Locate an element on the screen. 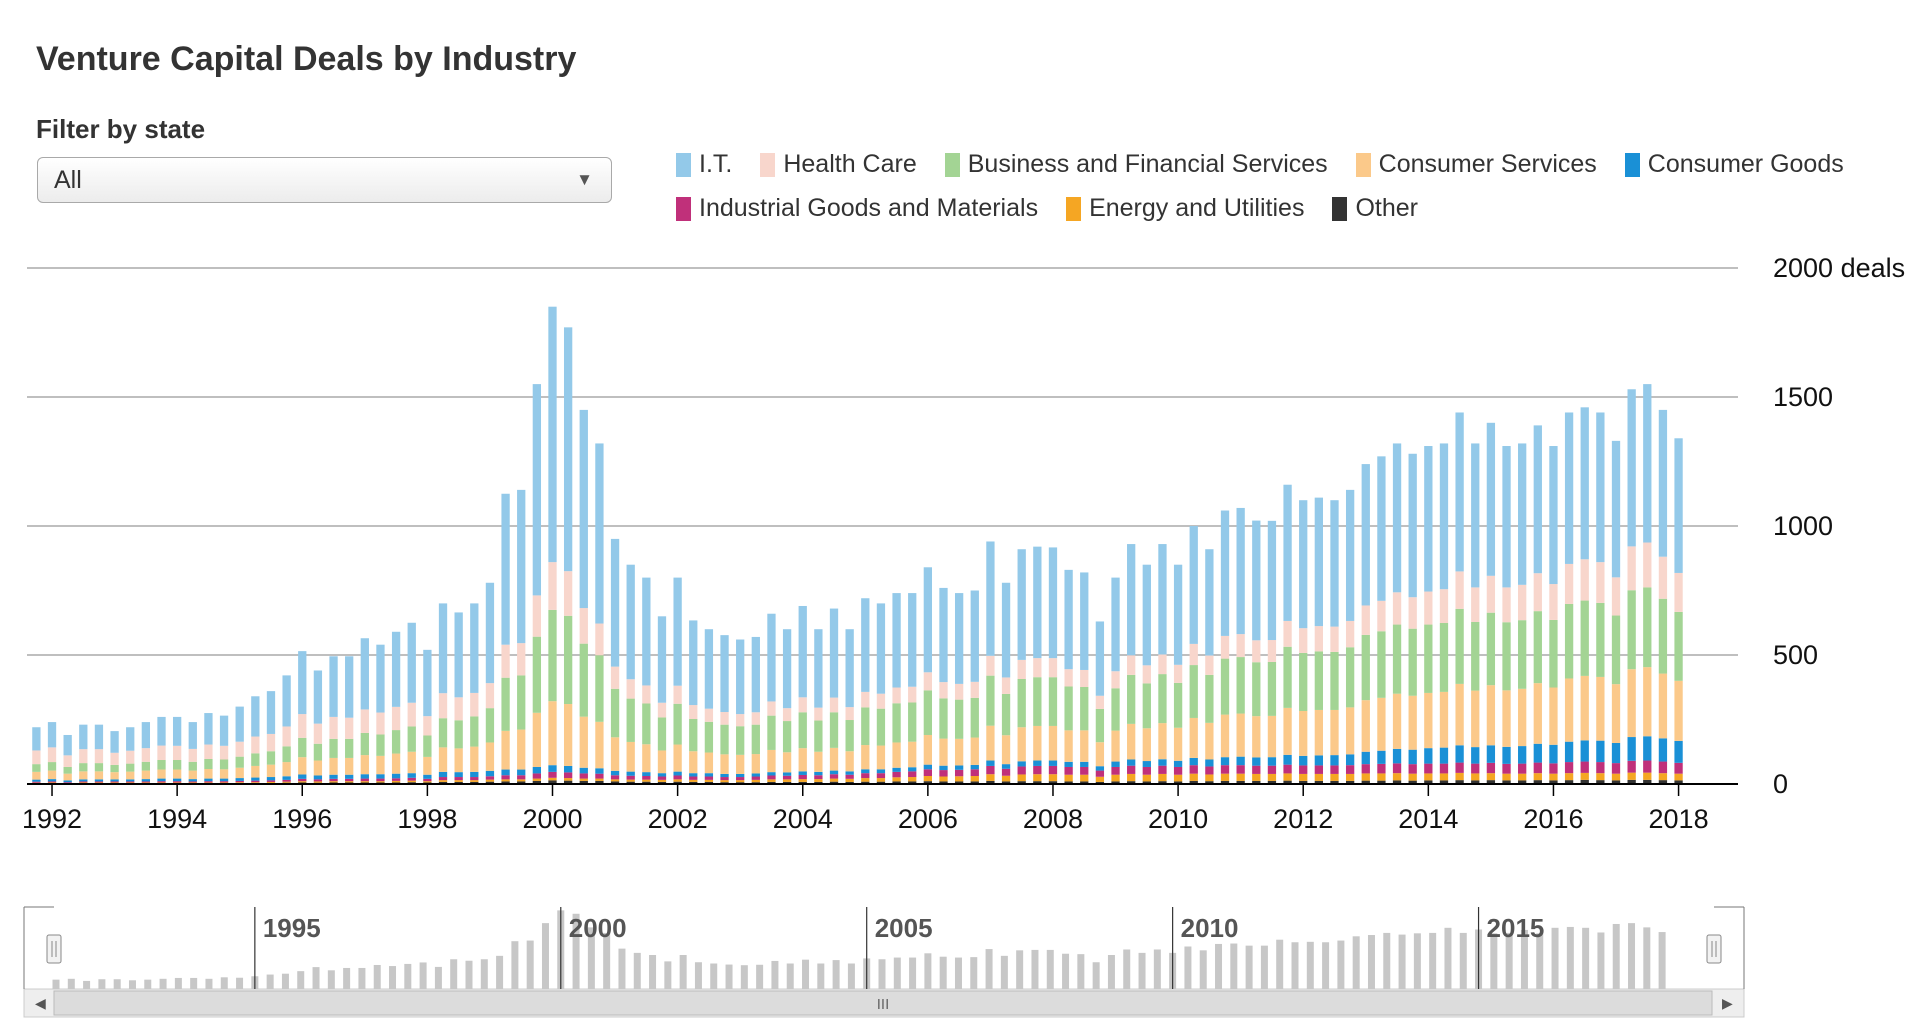 Image resolution: width=1918 pixels, height=1036 pixels. scroll-left-icon: ◀ is located at coordinates (40, 1003).